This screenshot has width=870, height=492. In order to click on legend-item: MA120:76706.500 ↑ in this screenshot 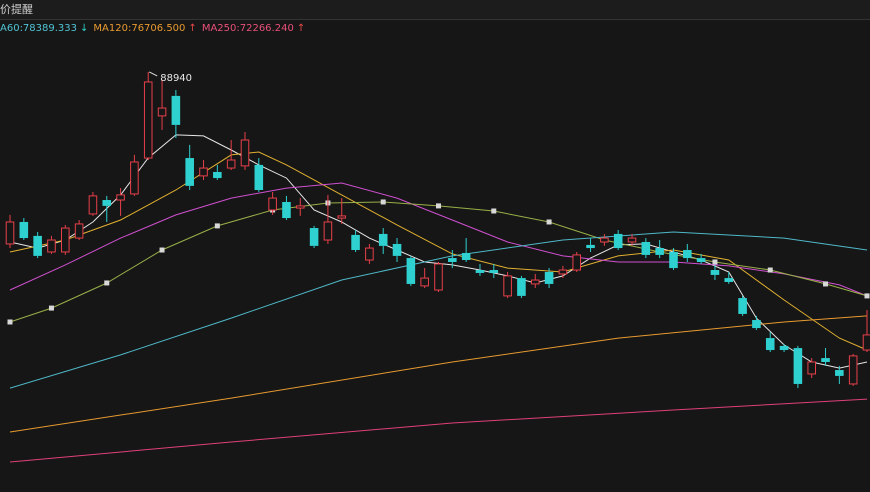, I will do `click(144, 28)`.